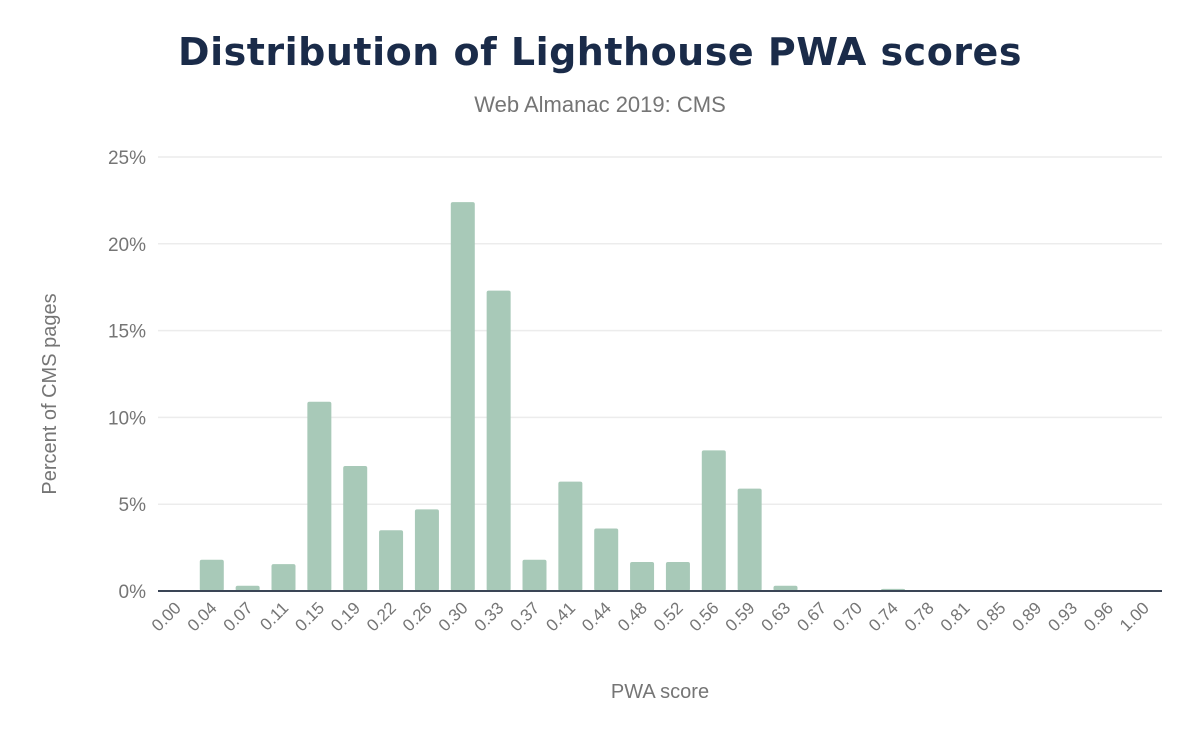  What do you see at coordinates (600, 104) in the screenshot?
I see `chart-subtitle: Web Almanac 2019: CMS` at bounding box center [600, 104].